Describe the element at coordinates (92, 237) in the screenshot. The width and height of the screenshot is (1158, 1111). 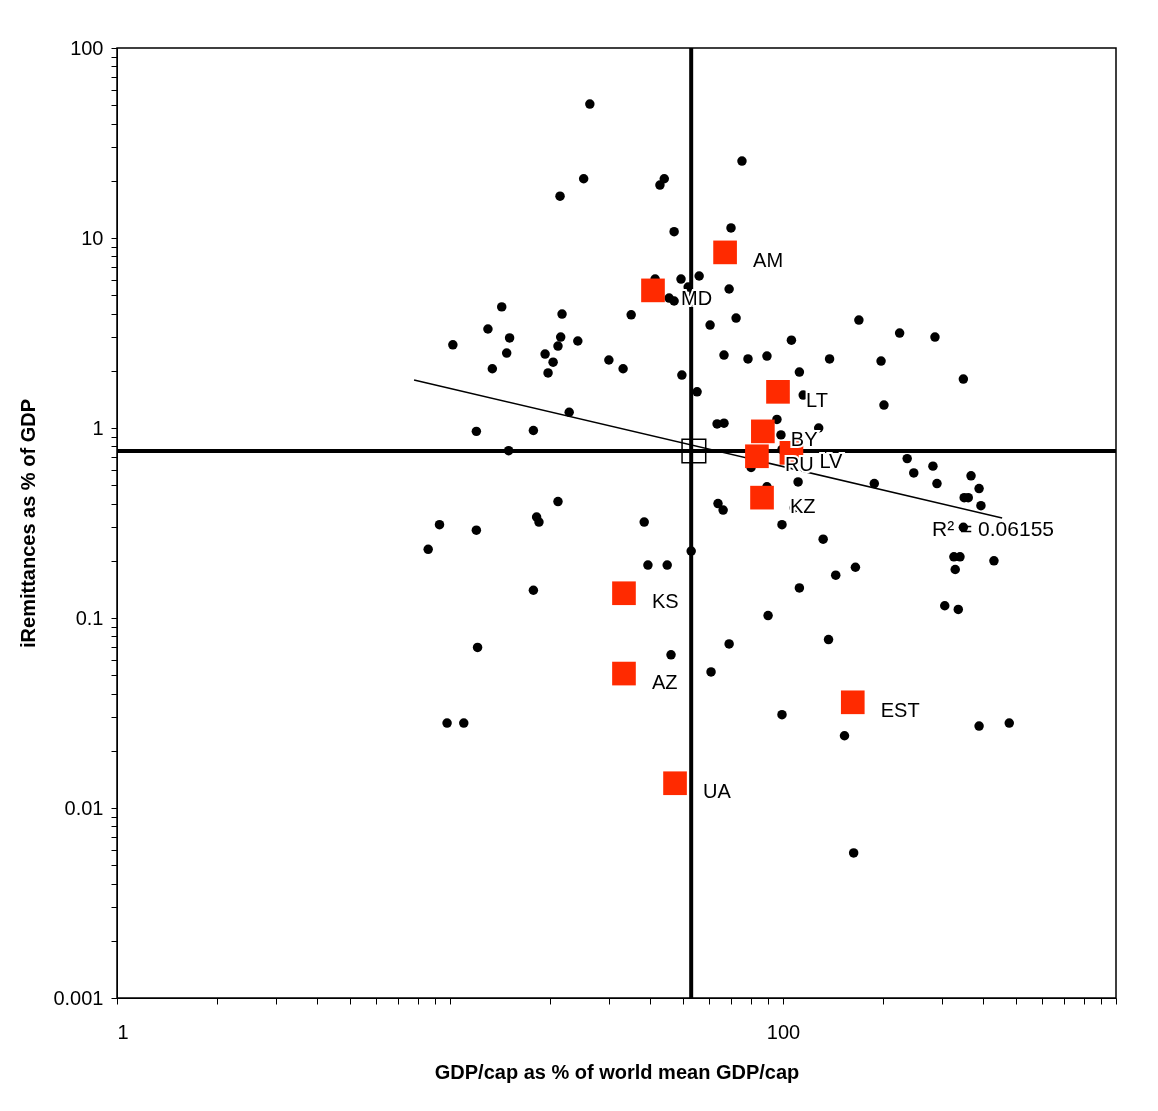
I see `y-tick-label: 10` at that location.